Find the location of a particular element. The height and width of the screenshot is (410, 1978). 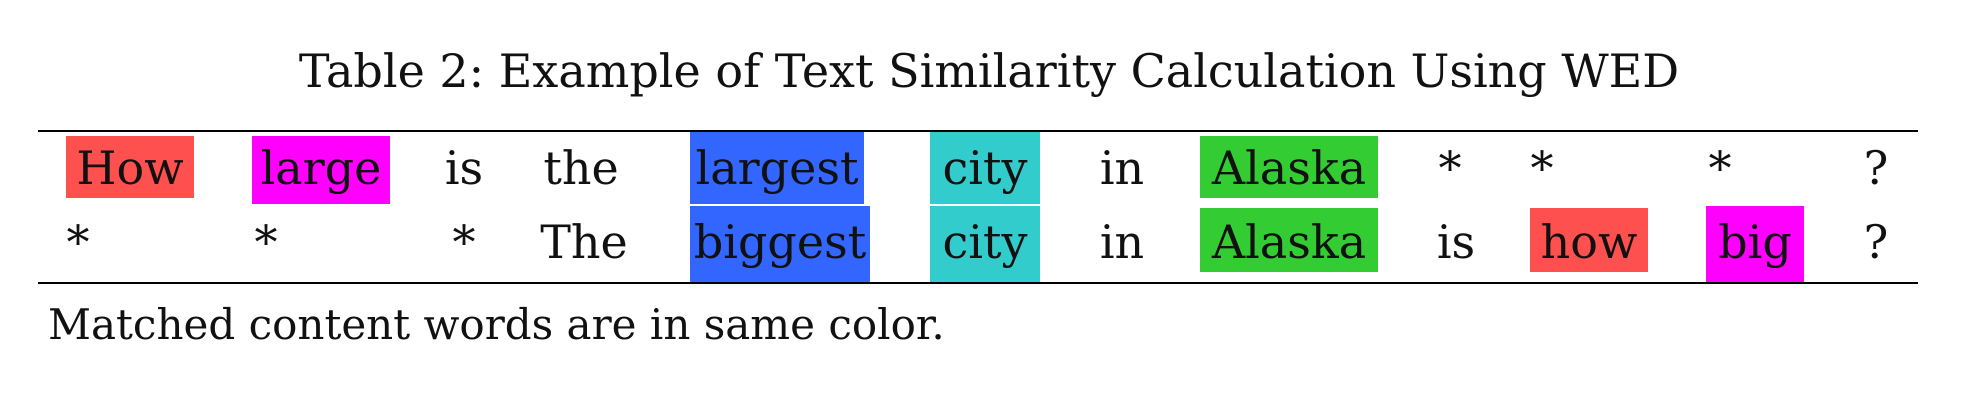

table-cell-biggest: biggest is located at coordinates (780, 244).